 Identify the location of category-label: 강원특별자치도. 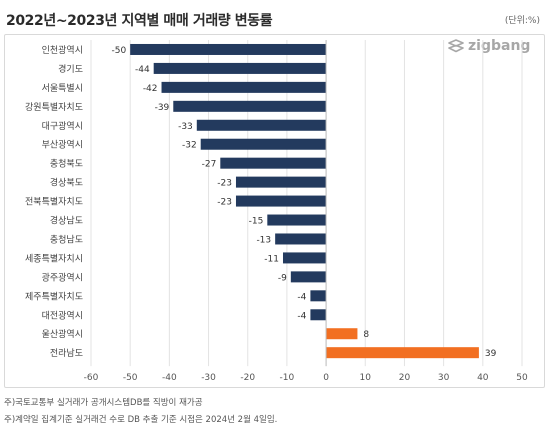
(54, 107).